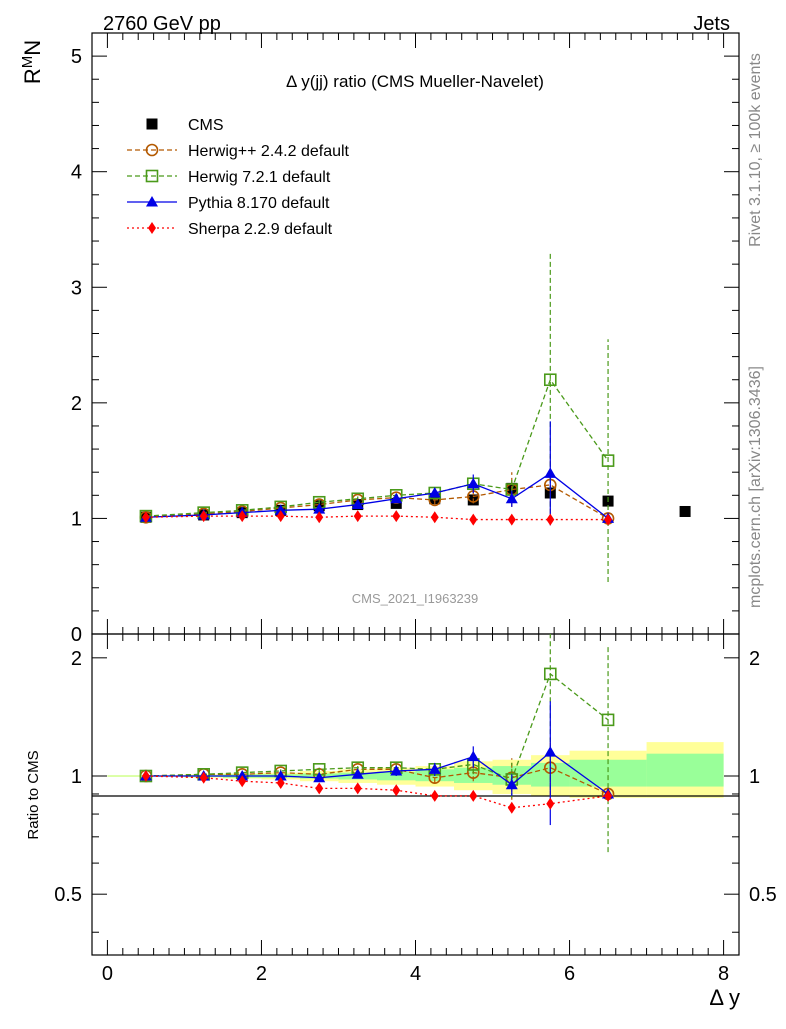 The image size is (786, 1029). What do you see at coordinates (76, 659) in the screenshot?
I see `ratio-y-tick-label: 2` at bounding box center [76, 659].